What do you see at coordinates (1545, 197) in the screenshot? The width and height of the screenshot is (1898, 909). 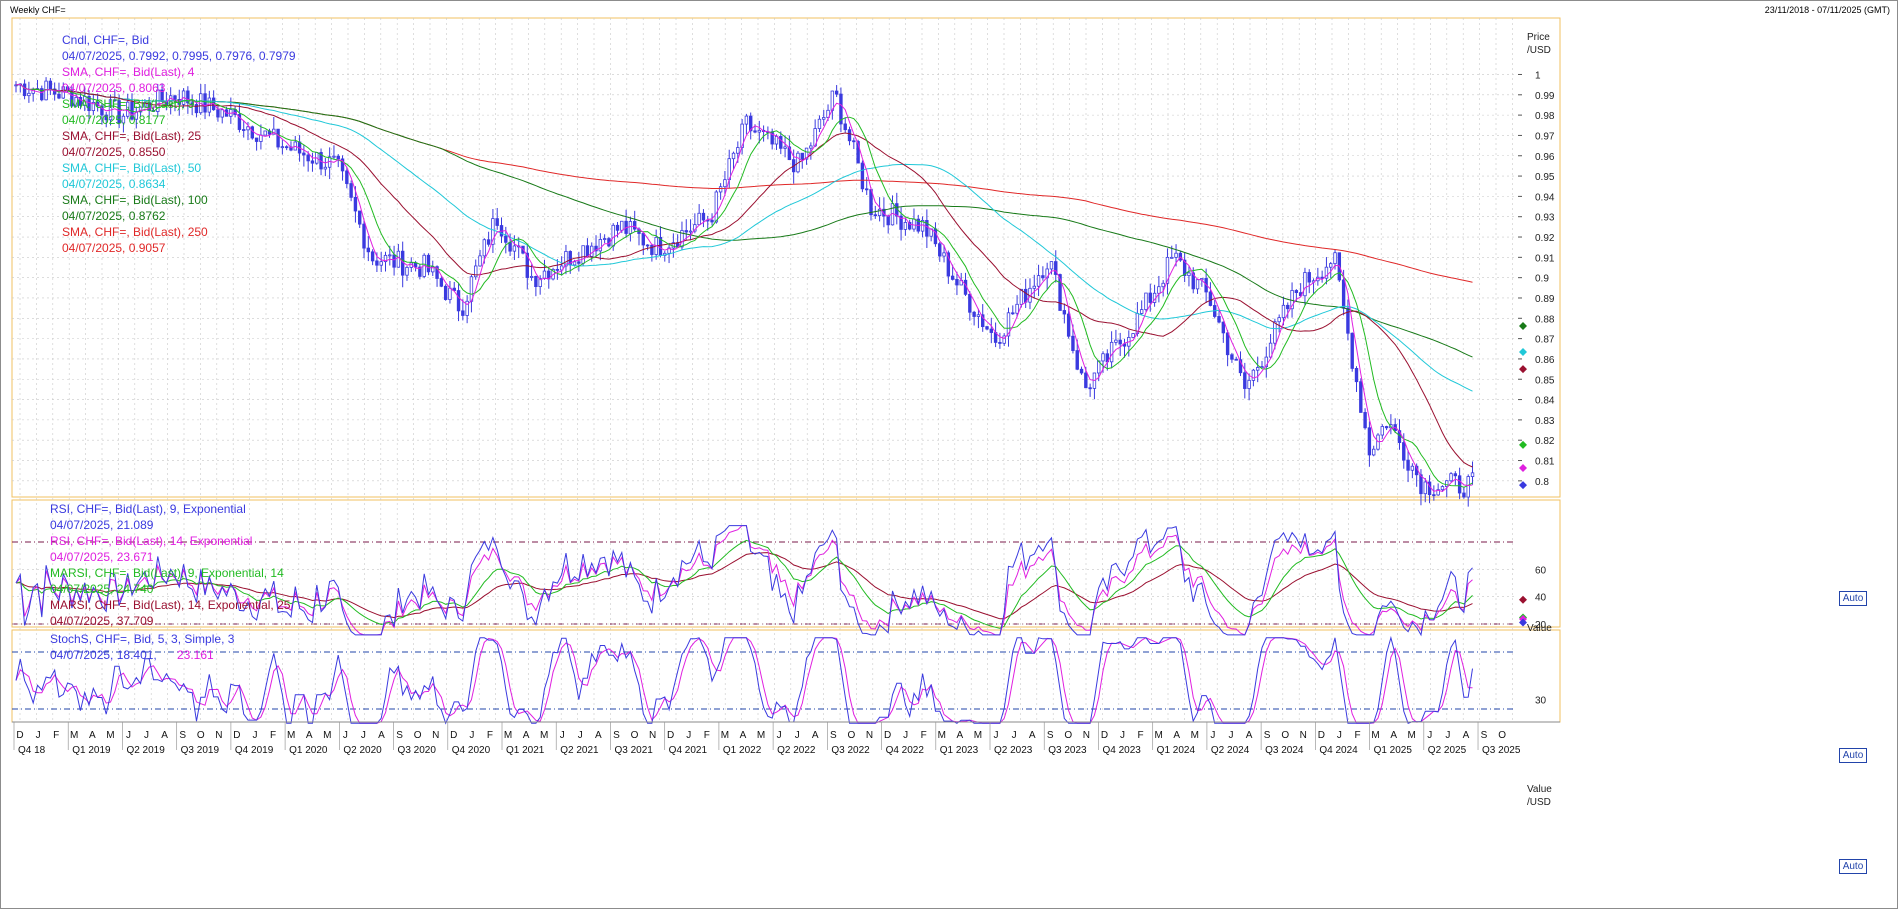 I see `y-tick-label: 0.94` at bounding box center [1545, 197].